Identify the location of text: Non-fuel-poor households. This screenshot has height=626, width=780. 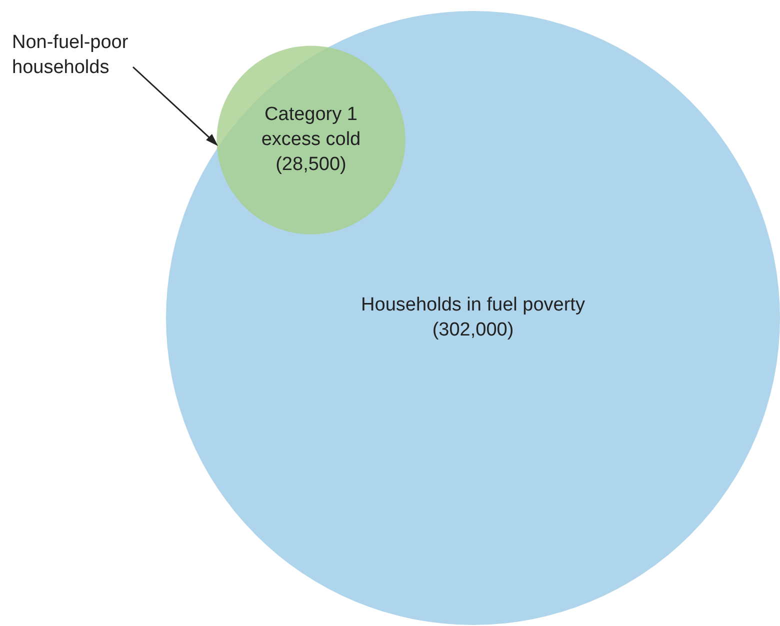
(71, 55).